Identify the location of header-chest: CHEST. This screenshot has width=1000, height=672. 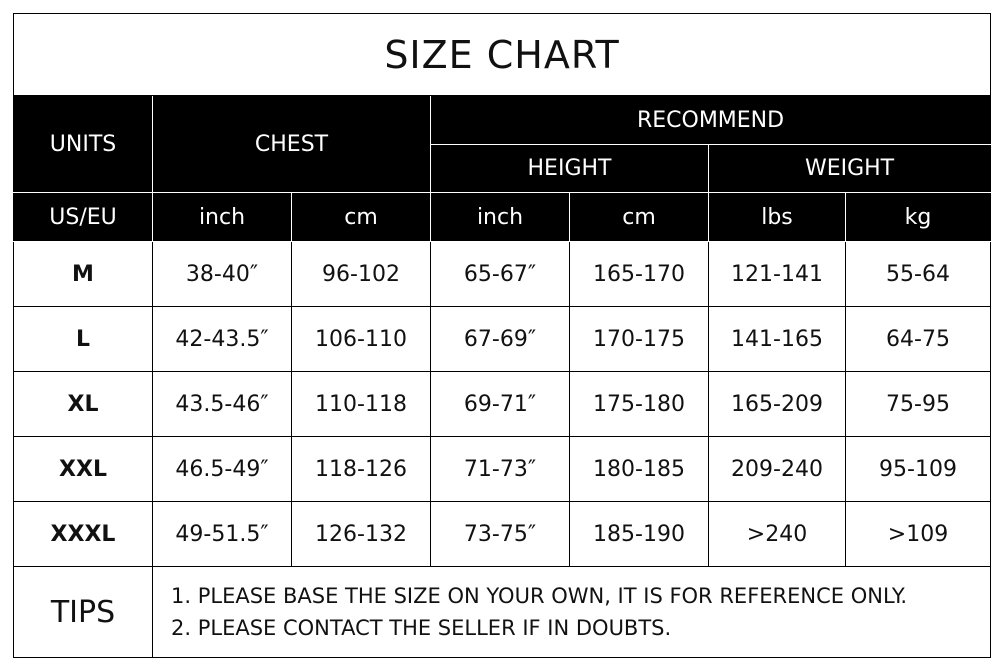
(291, 144).